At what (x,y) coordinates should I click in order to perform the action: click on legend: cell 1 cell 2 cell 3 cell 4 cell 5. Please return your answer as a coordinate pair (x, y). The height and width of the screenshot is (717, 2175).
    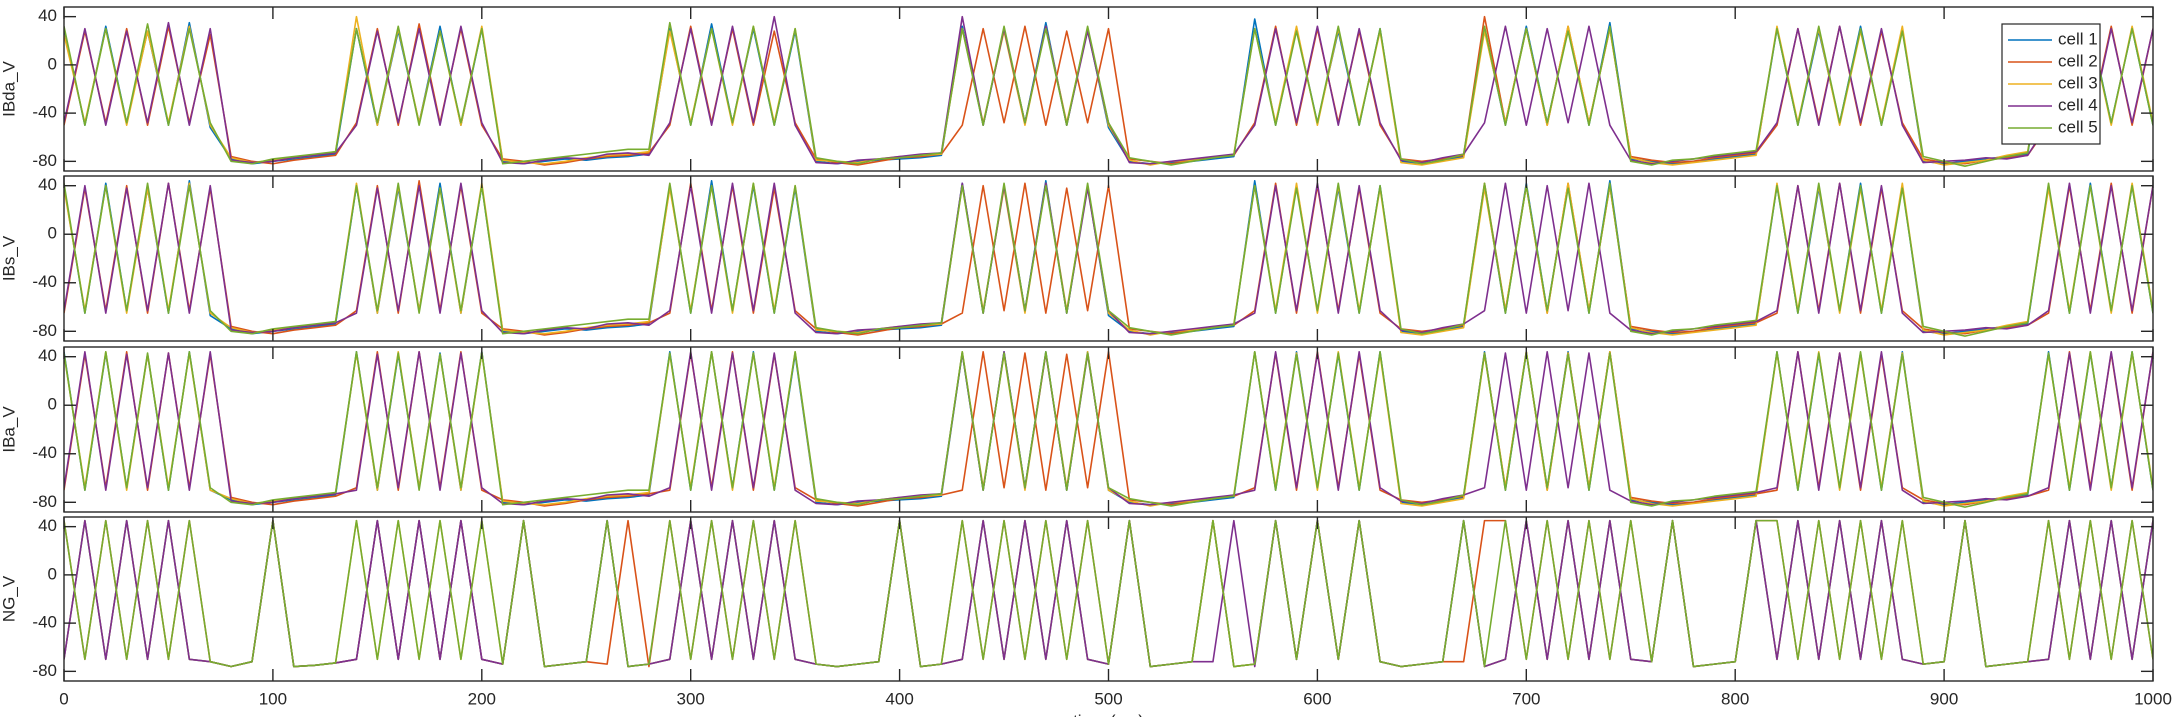
    Looking at the image, I should click on (2051, 84).